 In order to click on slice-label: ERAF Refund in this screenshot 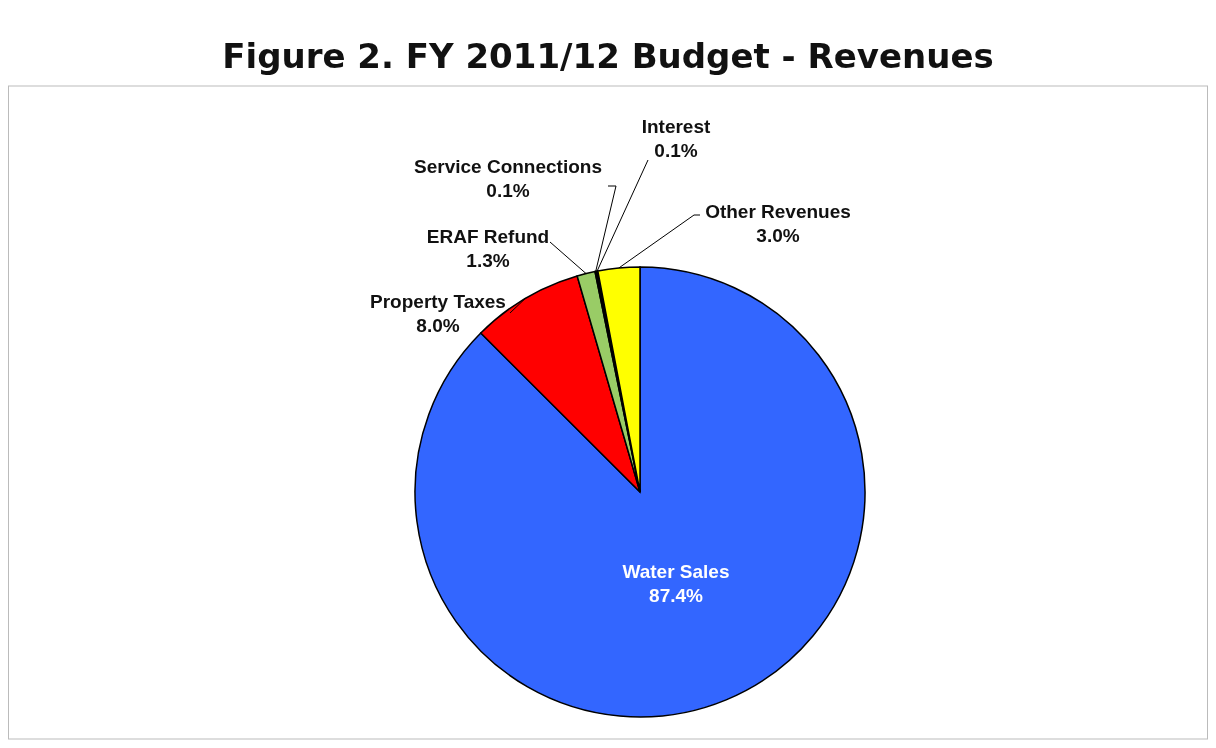, I will do `click(488, 236)`.